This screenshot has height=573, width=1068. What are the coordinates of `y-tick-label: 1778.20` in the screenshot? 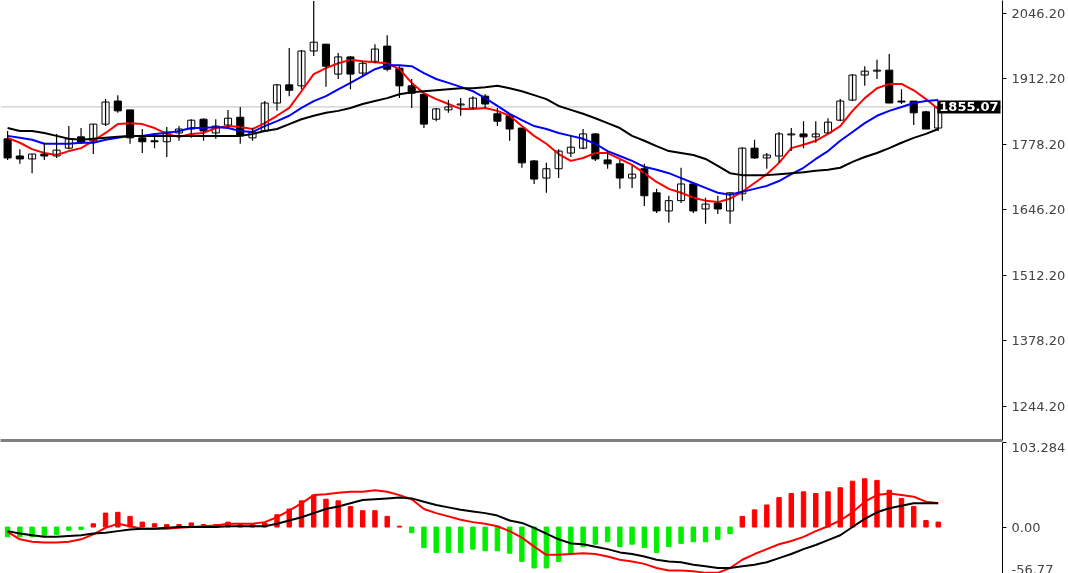 It's located at (1038, 145).